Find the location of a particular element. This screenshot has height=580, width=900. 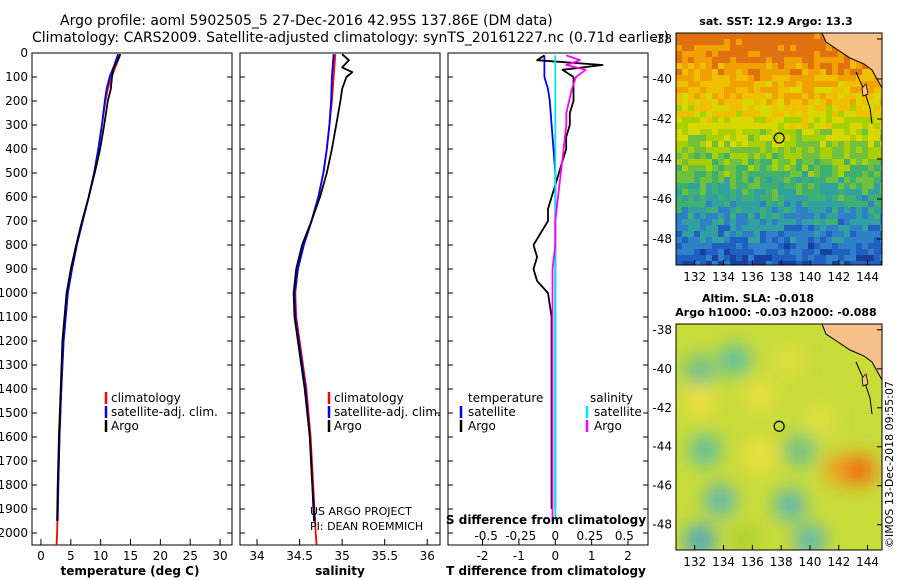

sla-map-subtitle: Argo h1000: -0.03 h2000: -0.088 is located at coordinates (775, 312).